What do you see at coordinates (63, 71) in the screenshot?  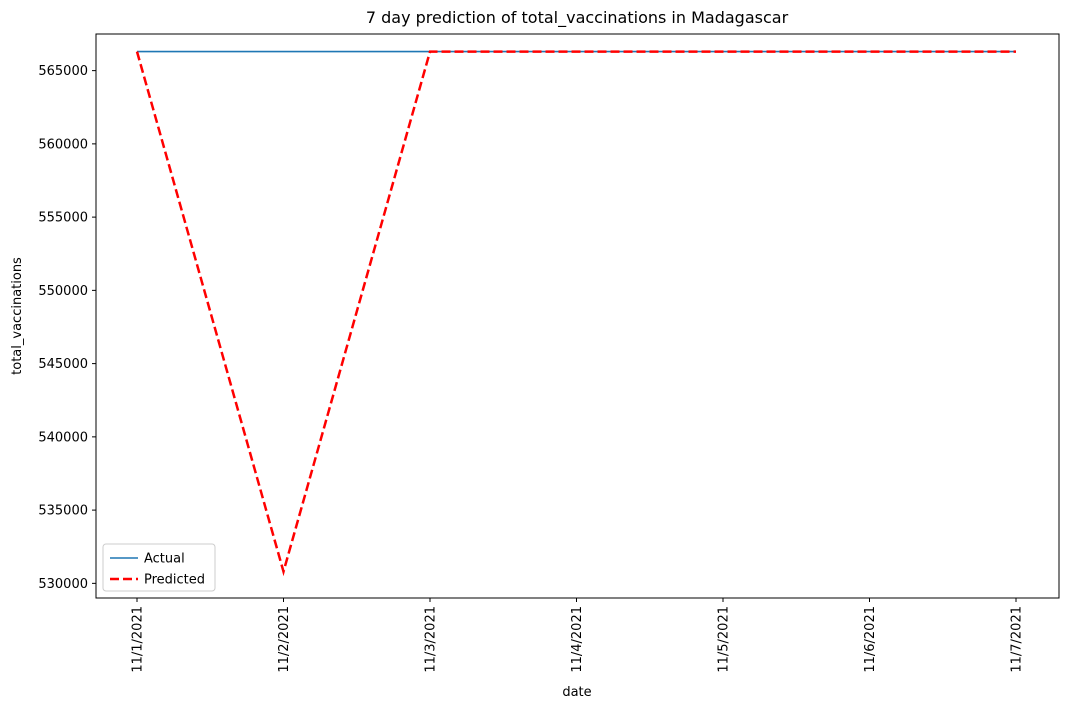 I see `y-tick-label: 565000` at bounding box center [63, 71].